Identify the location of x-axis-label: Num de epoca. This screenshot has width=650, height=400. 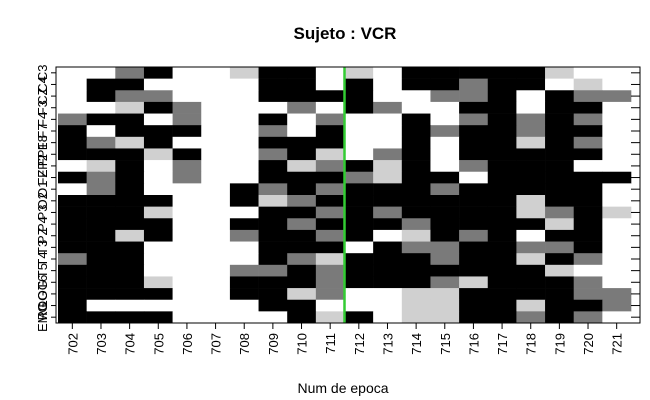
(342, 388).